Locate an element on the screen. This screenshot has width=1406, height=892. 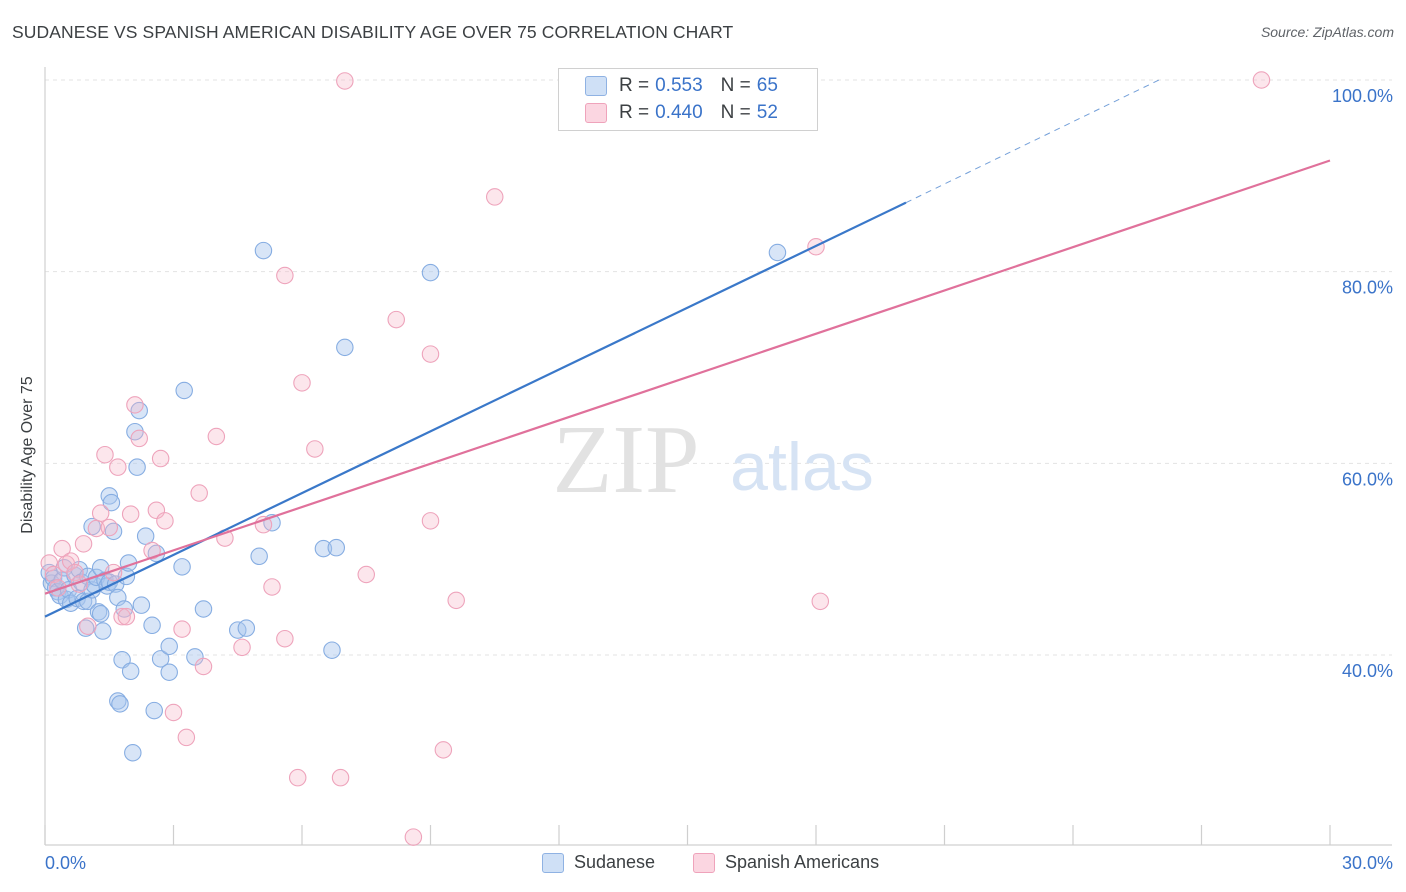
correlation-legend: R = 0.553 N = 65 R = 0.440 N = 52 is located at coordinates (688, 99).